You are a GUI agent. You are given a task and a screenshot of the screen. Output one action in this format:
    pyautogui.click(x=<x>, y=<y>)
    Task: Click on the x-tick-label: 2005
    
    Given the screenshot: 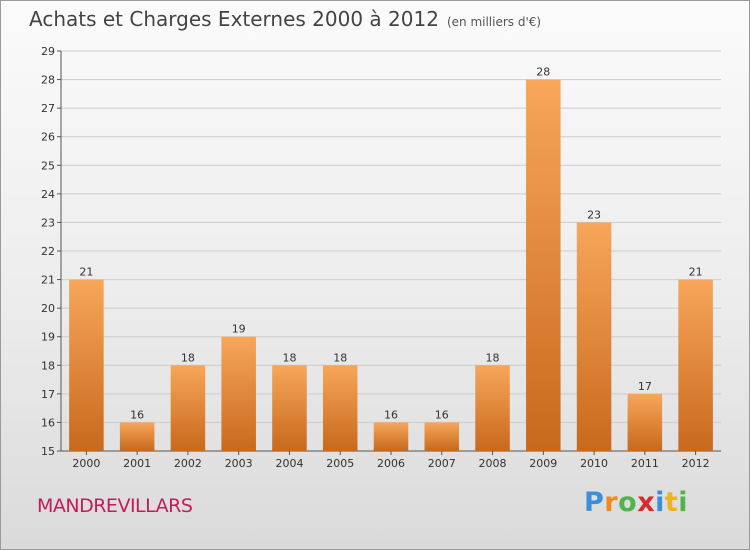 What is the action you would take?
    pyautogui.click(x=340, y=463)
    